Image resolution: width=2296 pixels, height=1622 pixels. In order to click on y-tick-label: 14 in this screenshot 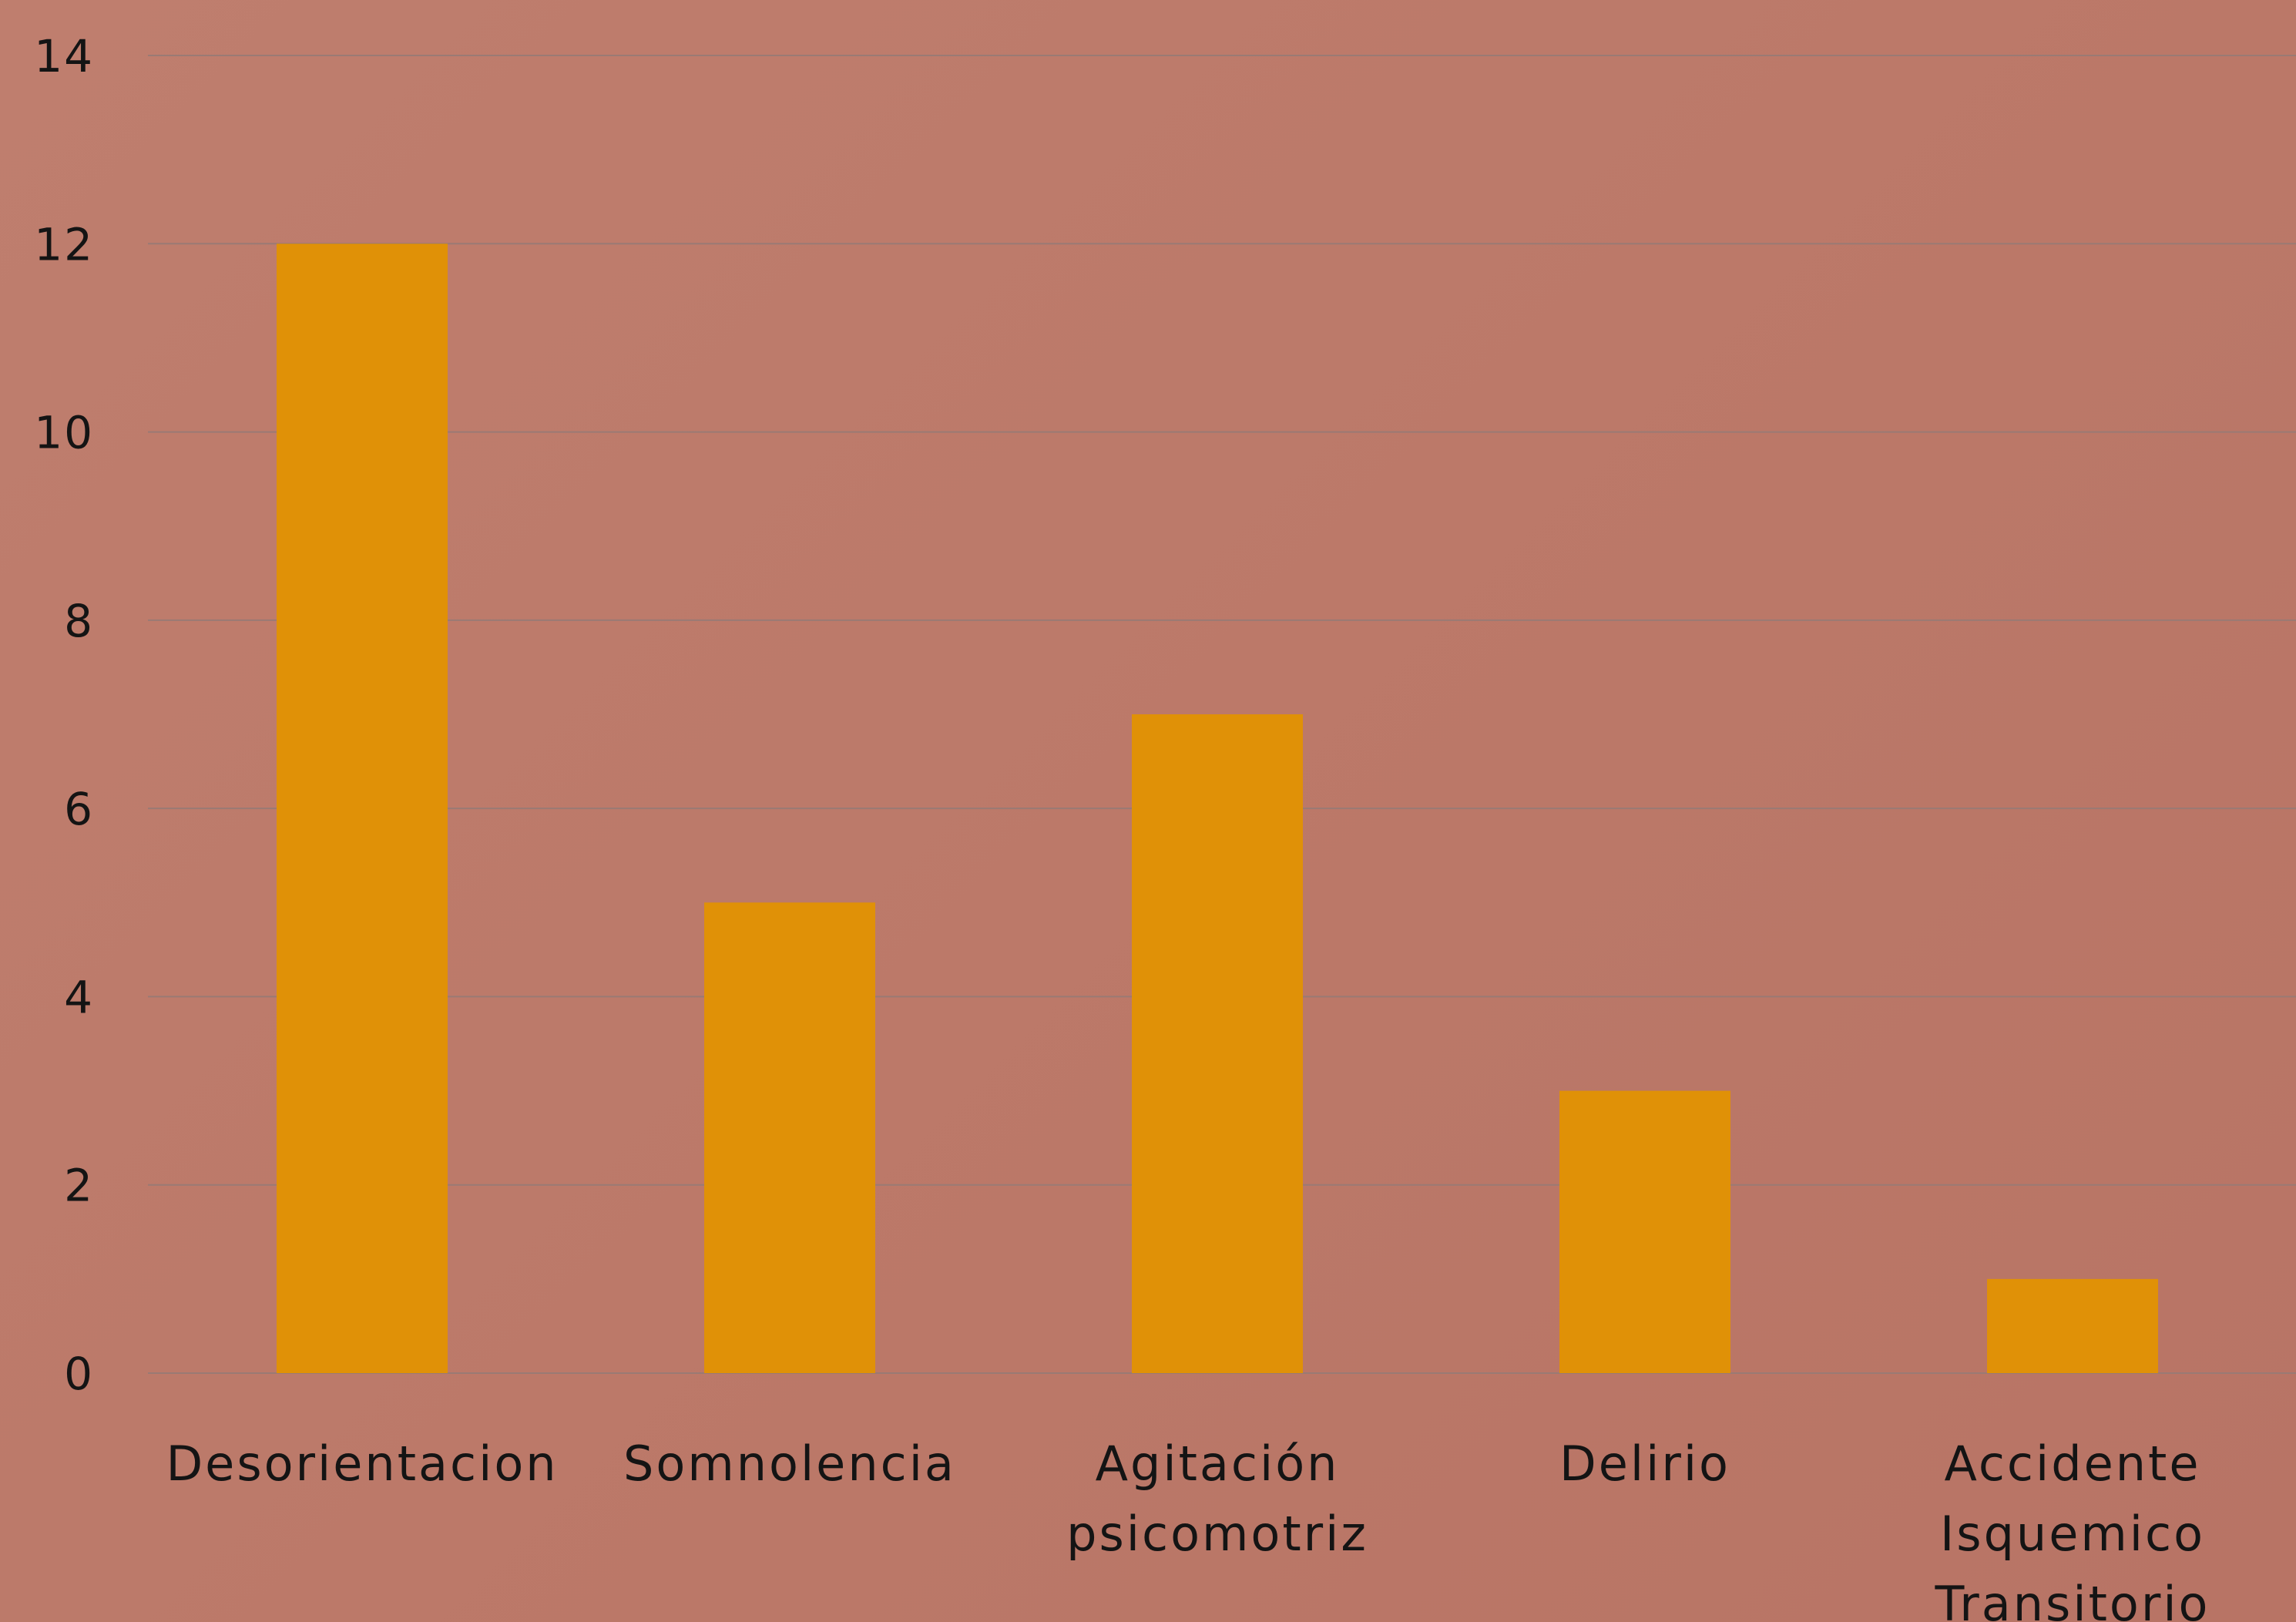, I will do `click(64, 56)`.